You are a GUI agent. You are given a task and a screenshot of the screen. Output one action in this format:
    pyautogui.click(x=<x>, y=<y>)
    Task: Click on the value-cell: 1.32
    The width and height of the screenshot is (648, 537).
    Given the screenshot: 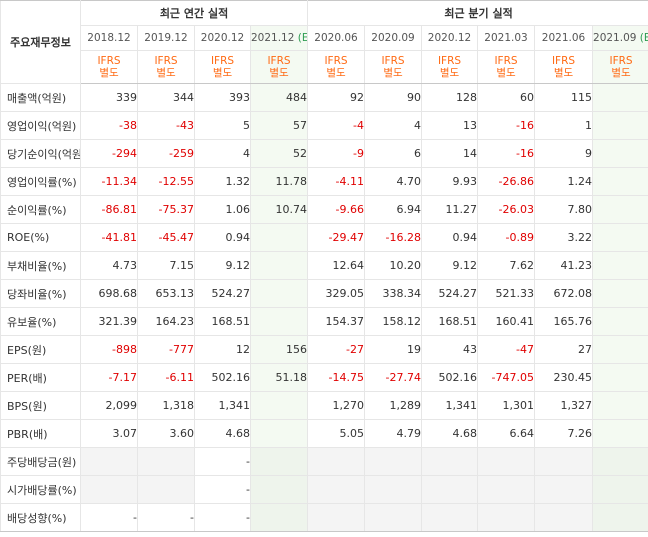 What is the action you would take?
    pyautogui.click(x=222, y=181)
    